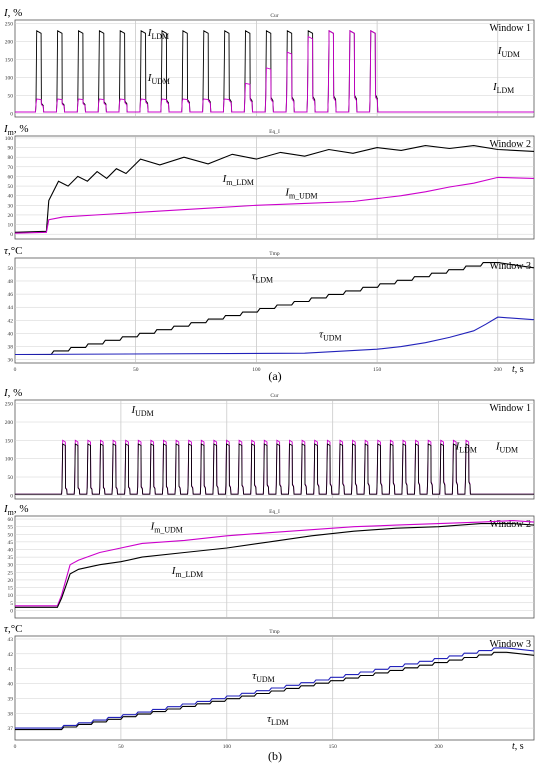 Image resolution: width=550 pixels, height=766 pixels. Describe the element at coordinates (274, 376) in the screenshot. I see `caption-a: (a)` at that location.